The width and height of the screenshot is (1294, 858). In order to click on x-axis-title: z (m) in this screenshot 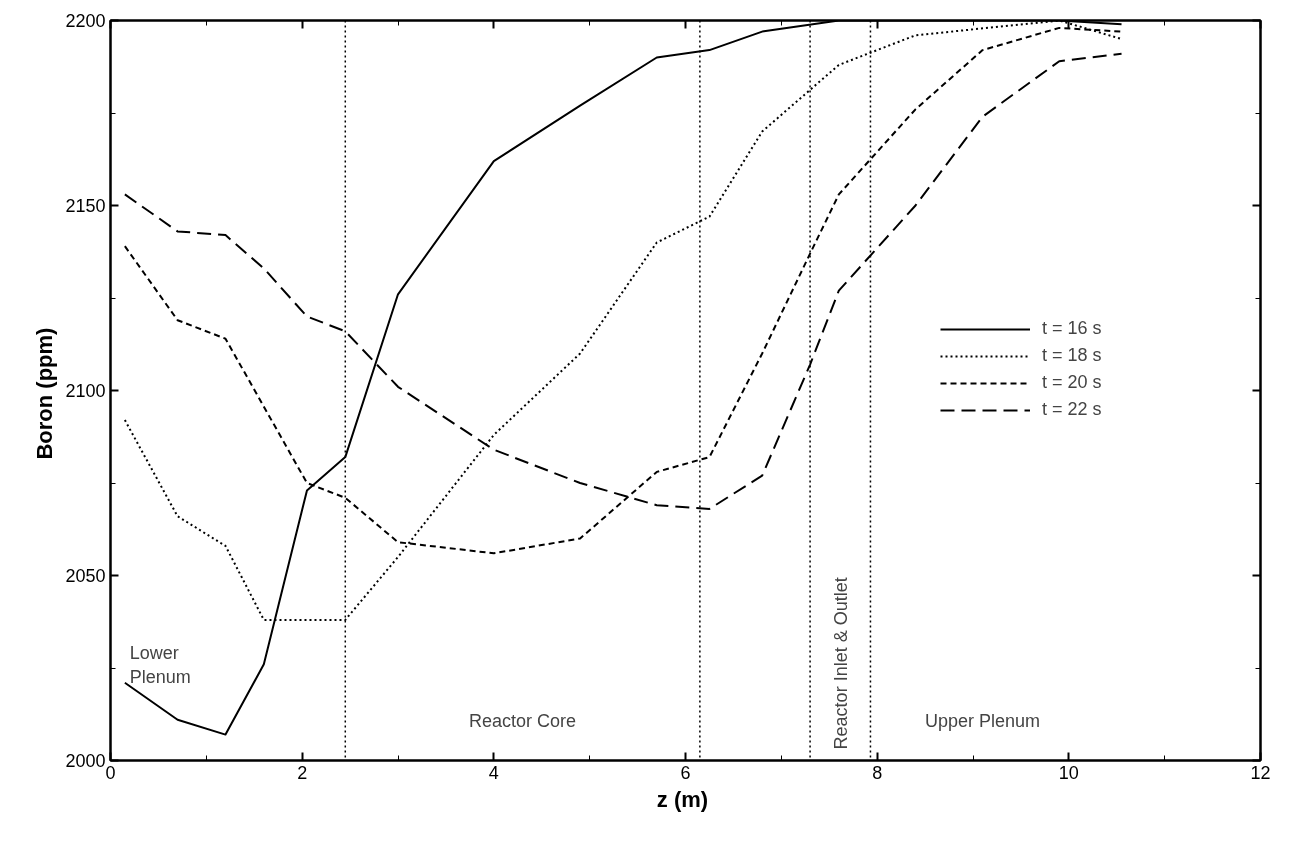, I will do `click(682, 799)`.